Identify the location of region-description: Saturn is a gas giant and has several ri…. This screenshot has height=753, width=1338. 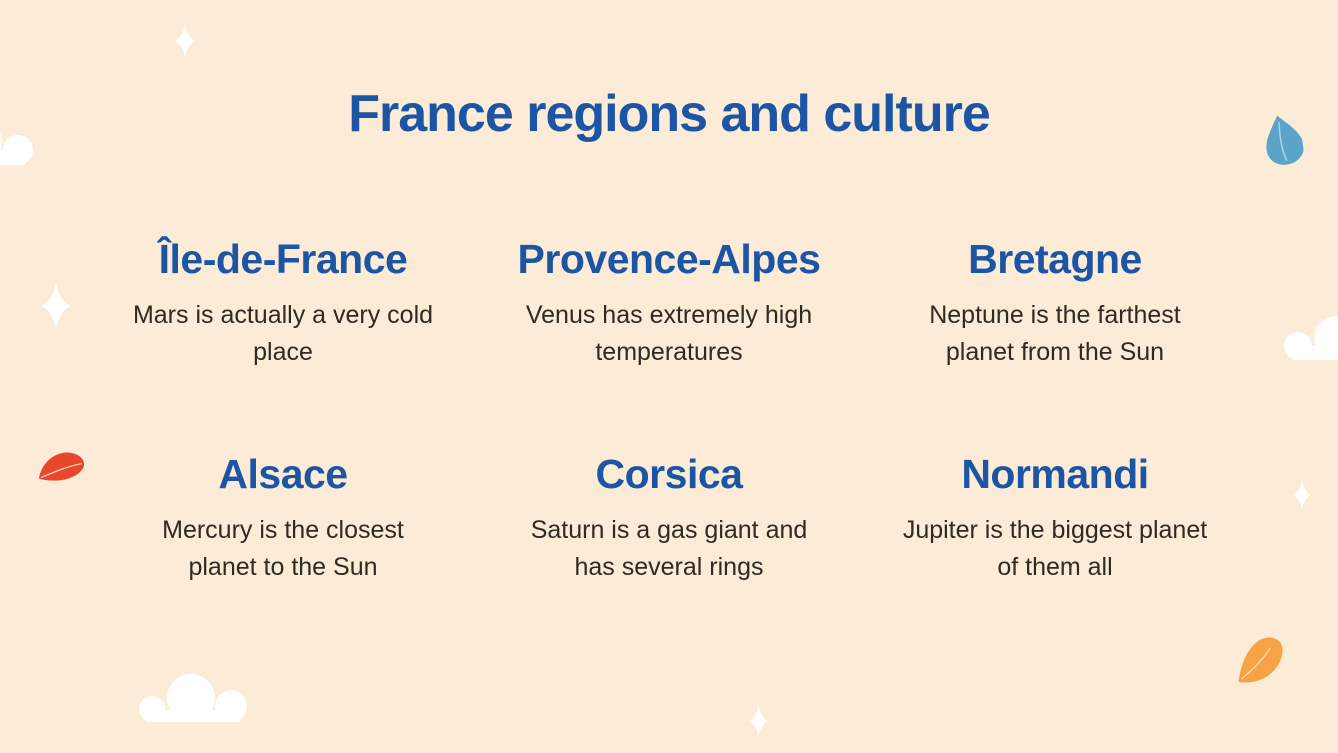
(669, 548).